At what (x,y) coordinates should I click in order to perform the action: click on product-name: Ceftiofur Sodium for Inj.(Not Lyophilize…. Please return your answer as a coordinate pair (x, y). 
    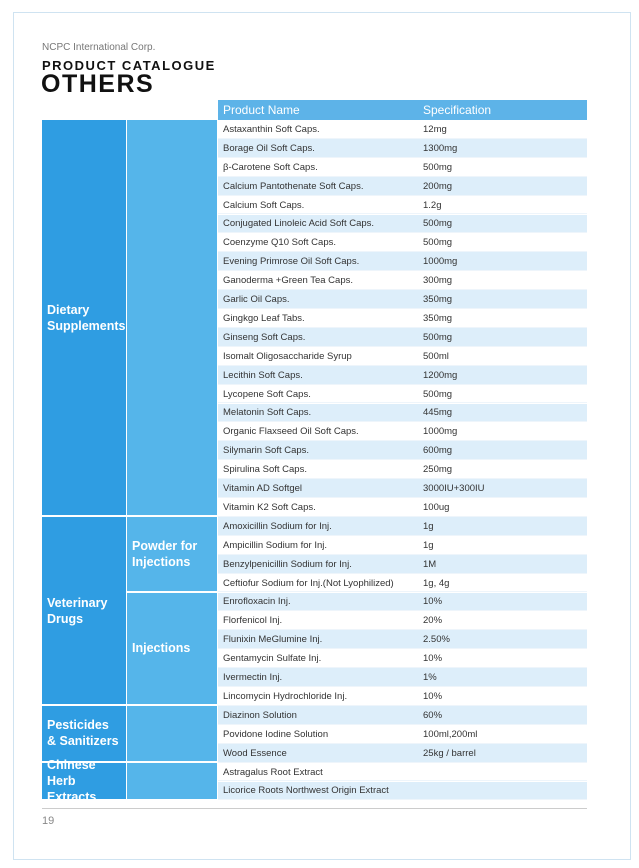
    Looking at the image, I should click on (308, 583).